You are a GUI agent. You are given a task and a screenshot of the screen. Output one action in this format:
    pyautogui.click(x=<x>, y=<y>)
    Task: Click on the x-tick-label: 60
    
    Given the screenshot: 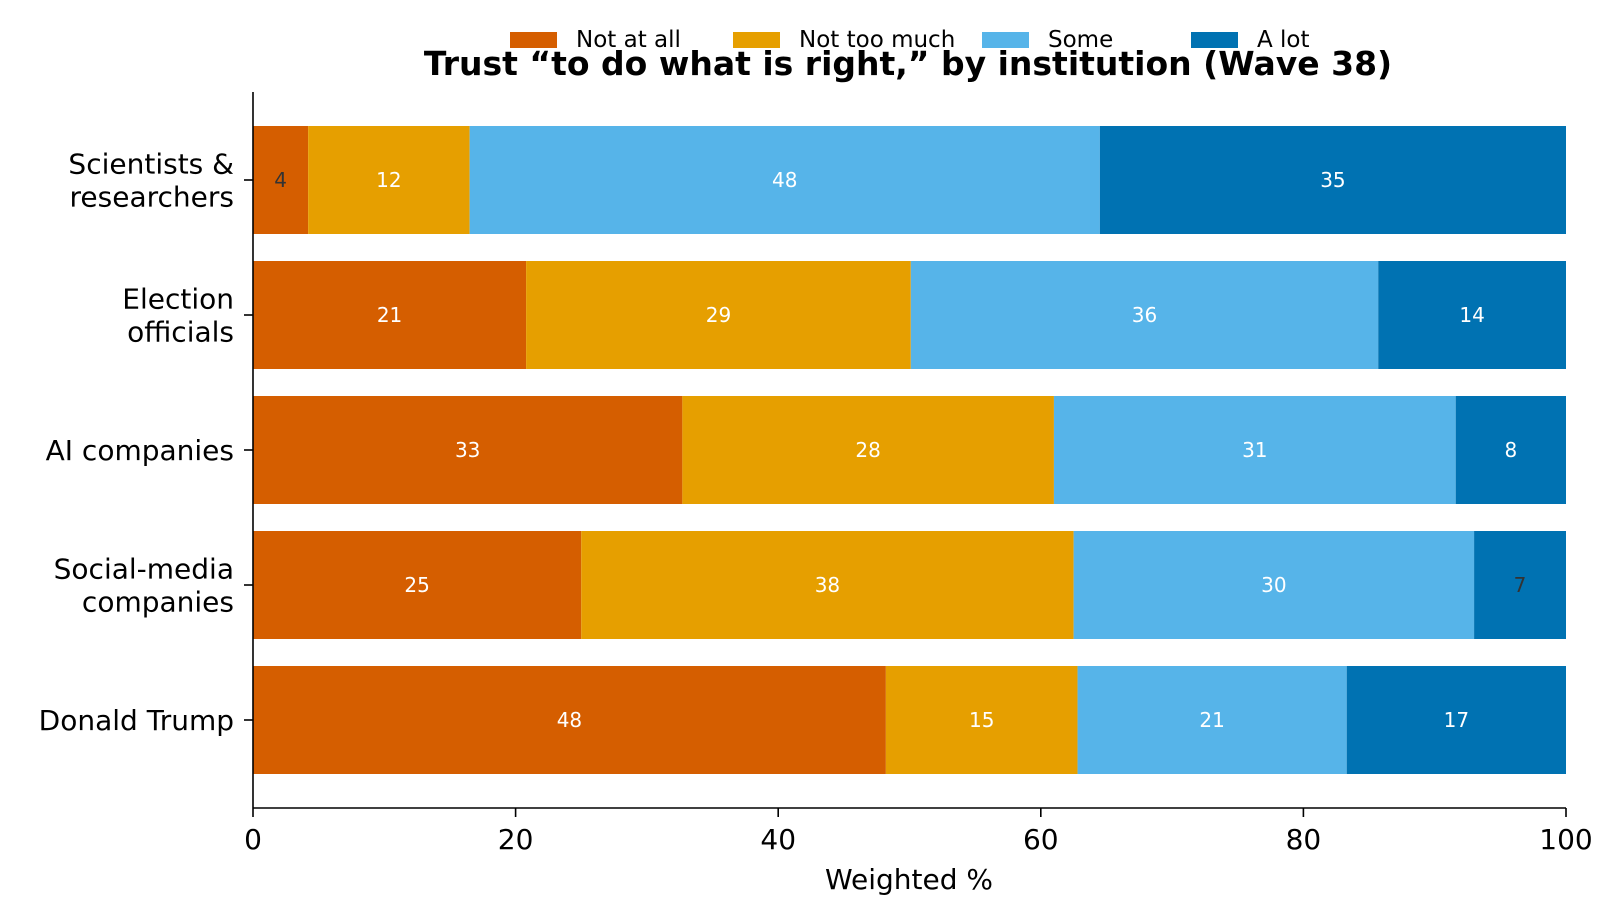 What is the action you would take?
    pyautogui.click(x=1041, y=839)
    